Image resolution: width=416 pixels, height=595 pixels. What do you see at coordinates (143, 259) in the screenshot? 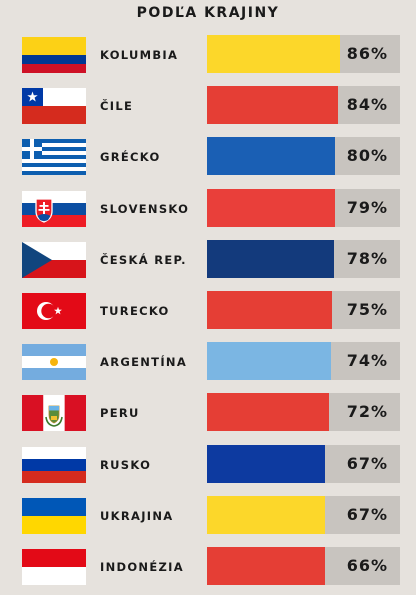
I see `category-label: ČESKÁ REP.` at bounding box center [143, 259].